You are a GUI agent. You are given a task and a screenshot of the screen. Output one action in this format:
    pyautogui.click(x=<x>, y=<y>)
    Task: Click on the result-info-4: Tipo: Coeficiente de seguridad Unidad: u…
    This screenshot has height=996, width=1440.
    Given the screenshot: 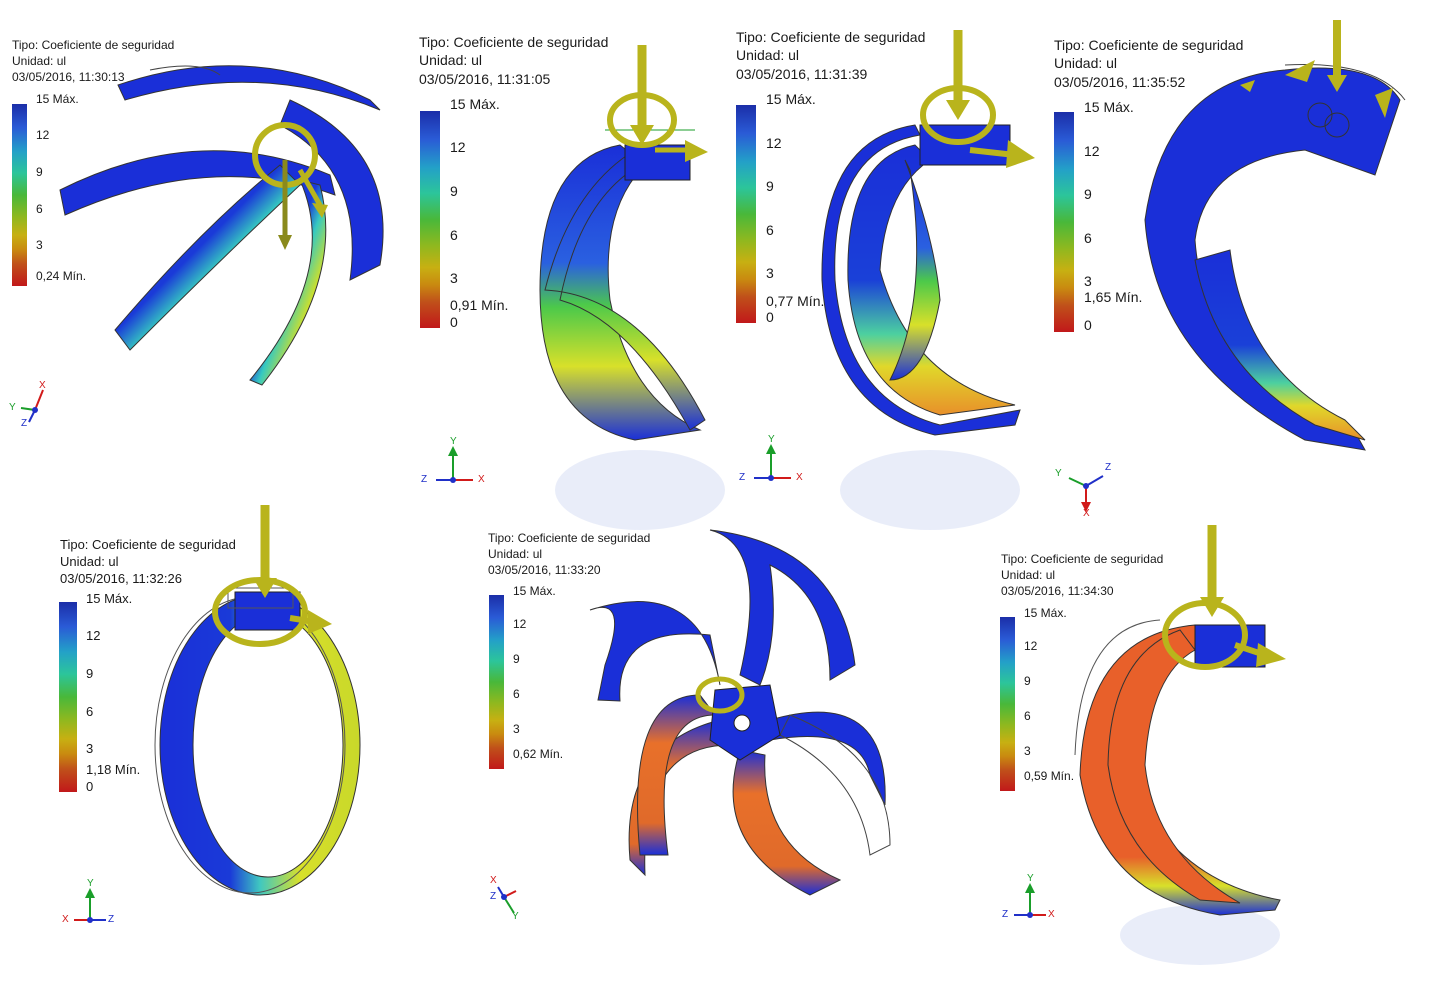 What is the action you would take?
    pyautogui.click(x=1148, y=63)
    